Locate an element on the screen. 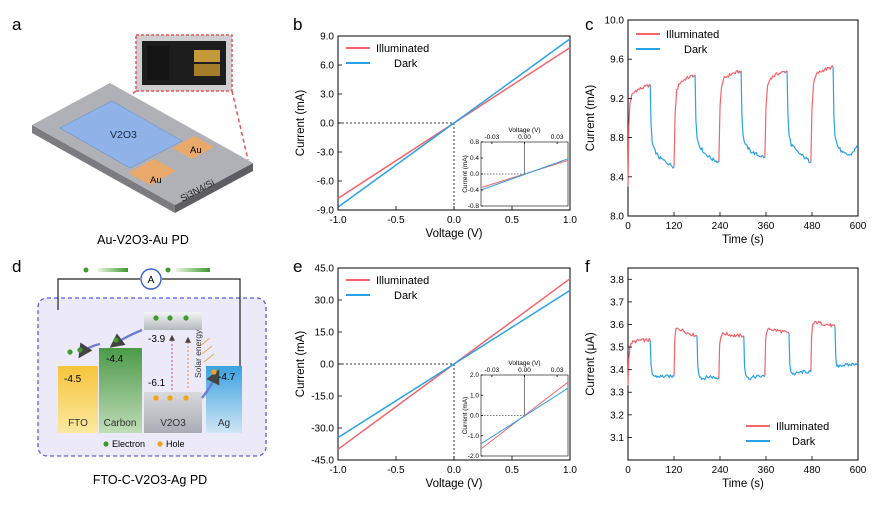  au-electrode-right is located at coordinates (193, 147).